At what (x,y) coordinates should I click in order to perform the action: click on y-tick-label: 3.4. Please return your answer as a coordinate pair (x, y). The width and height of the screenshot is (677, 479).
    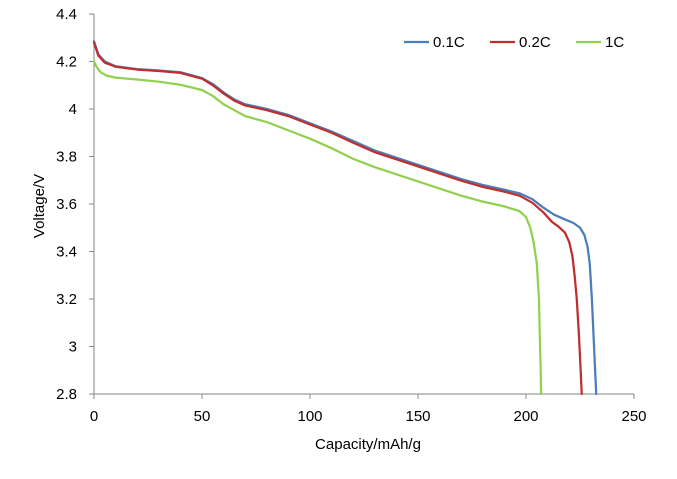
    Looking at the image, I should click on (66, 252).